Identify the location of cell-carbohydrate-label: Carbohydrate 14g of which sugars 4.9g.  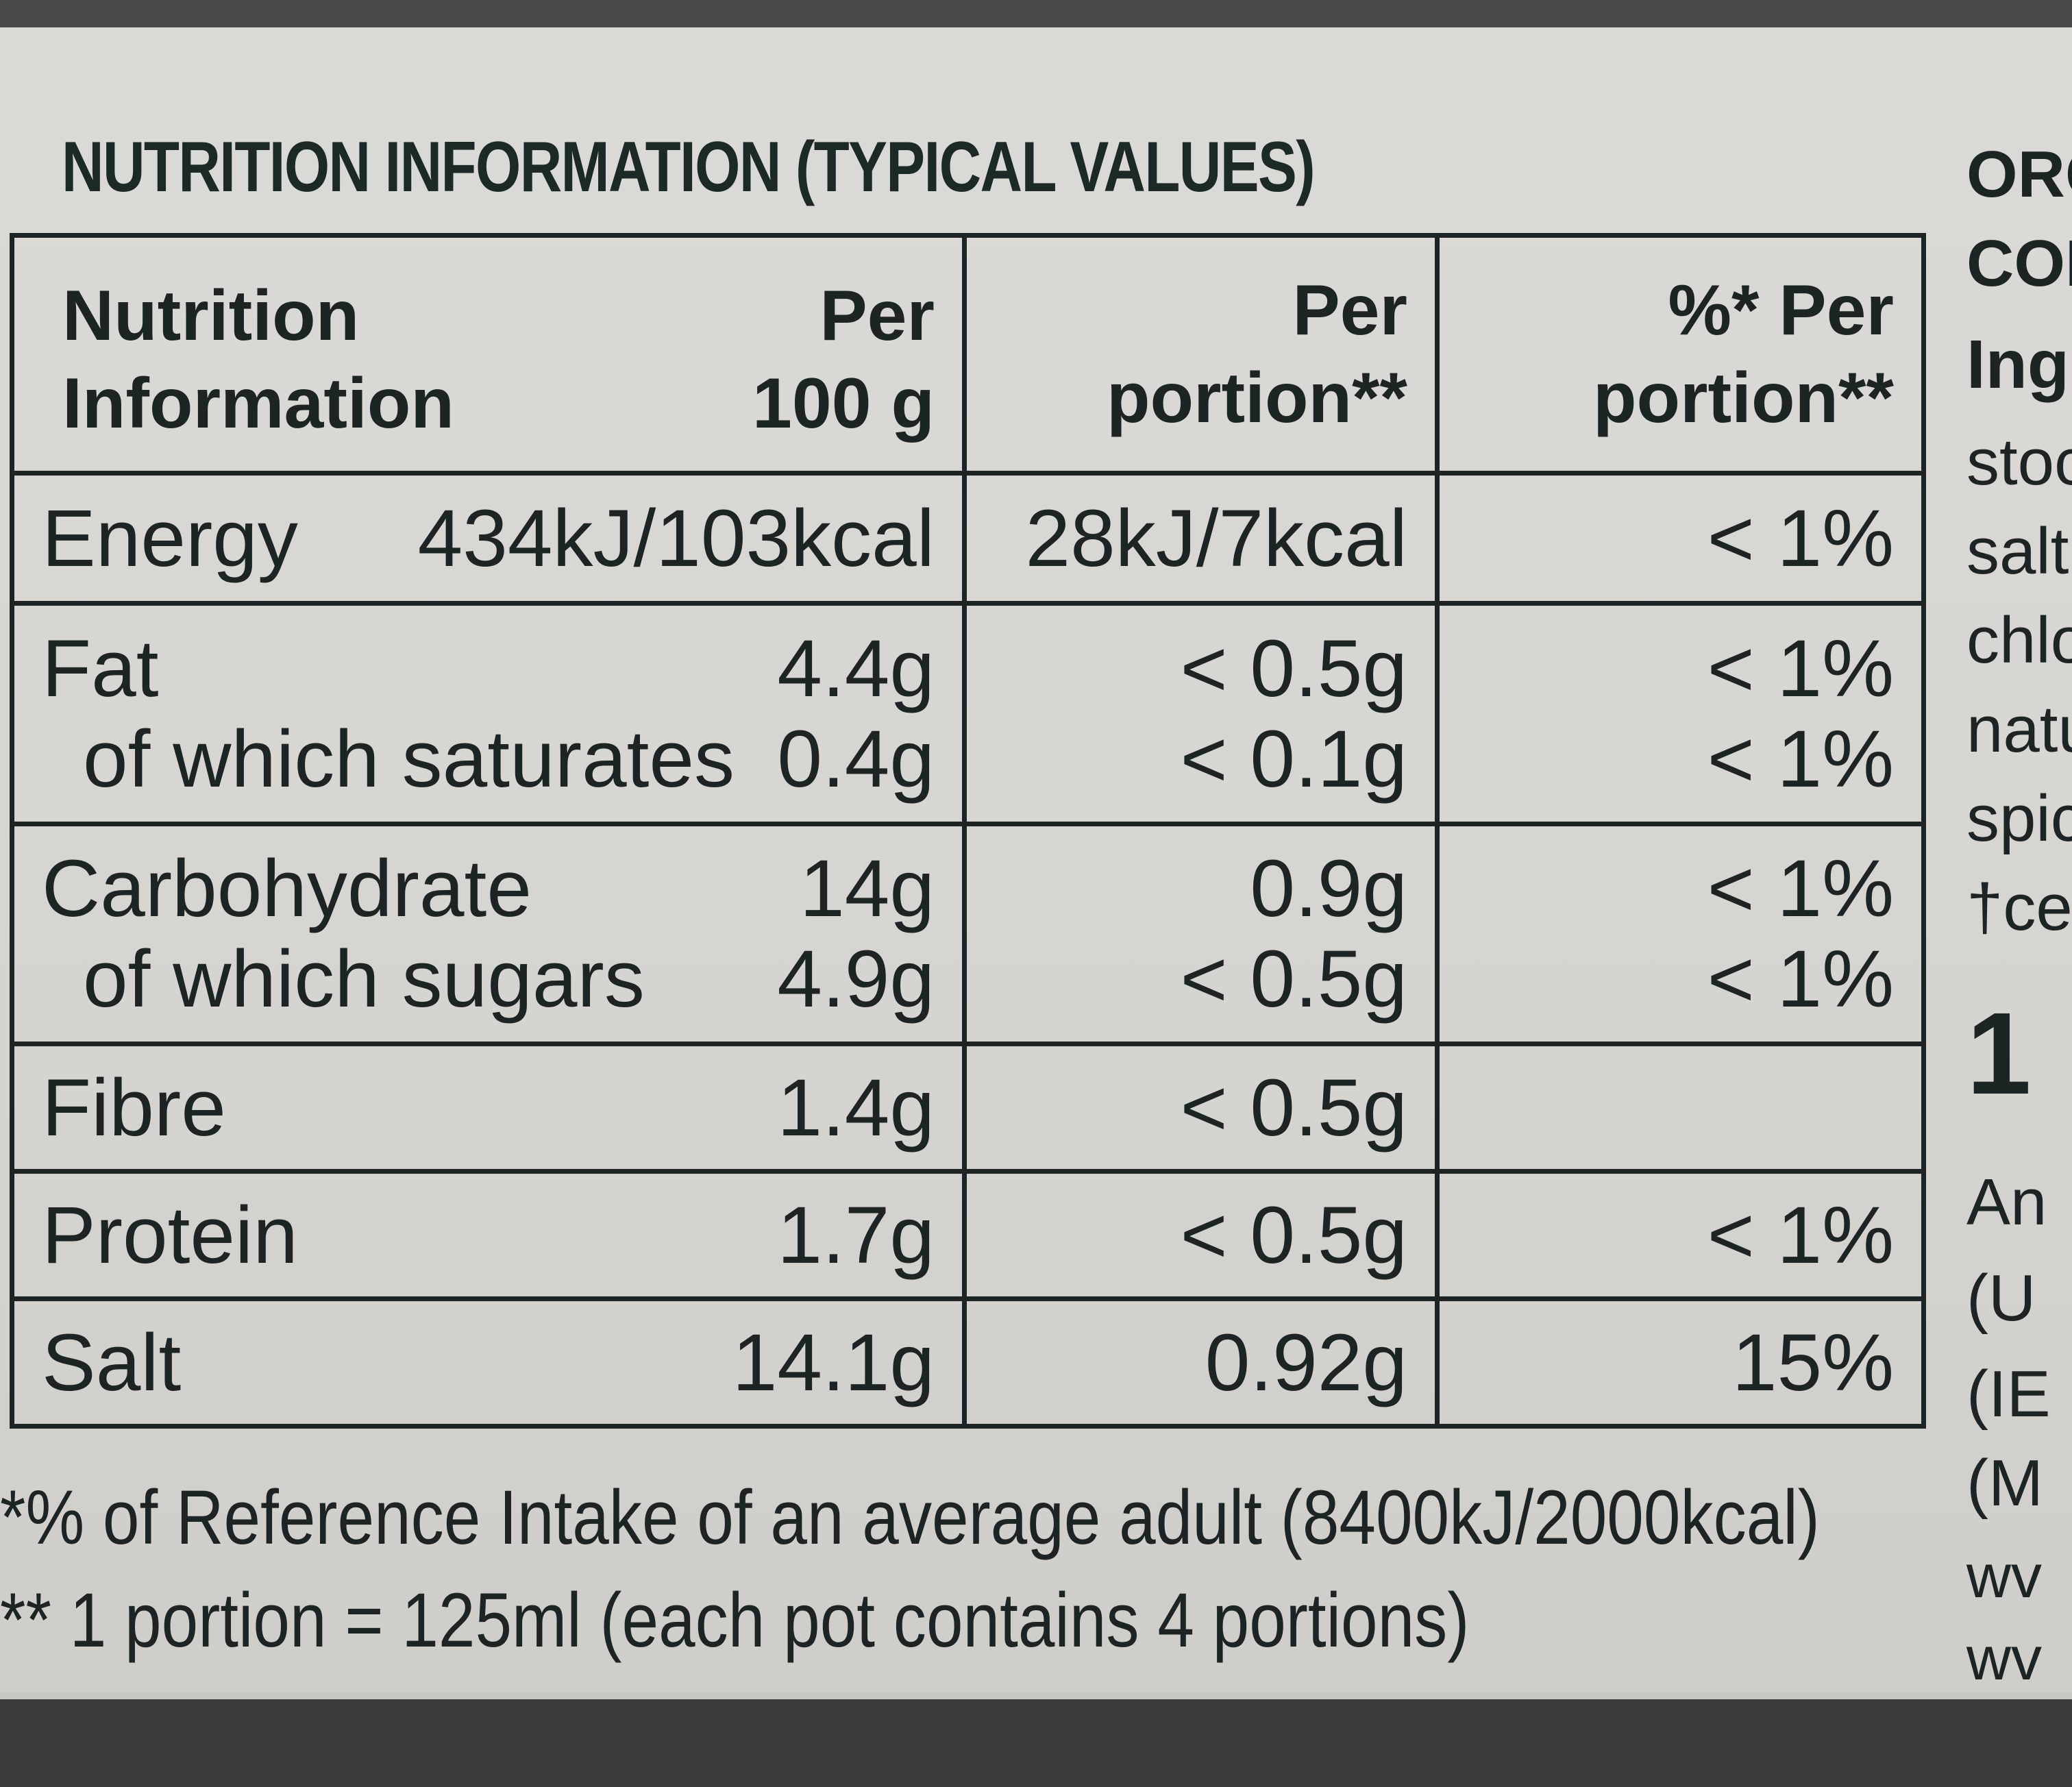
(488, 934).